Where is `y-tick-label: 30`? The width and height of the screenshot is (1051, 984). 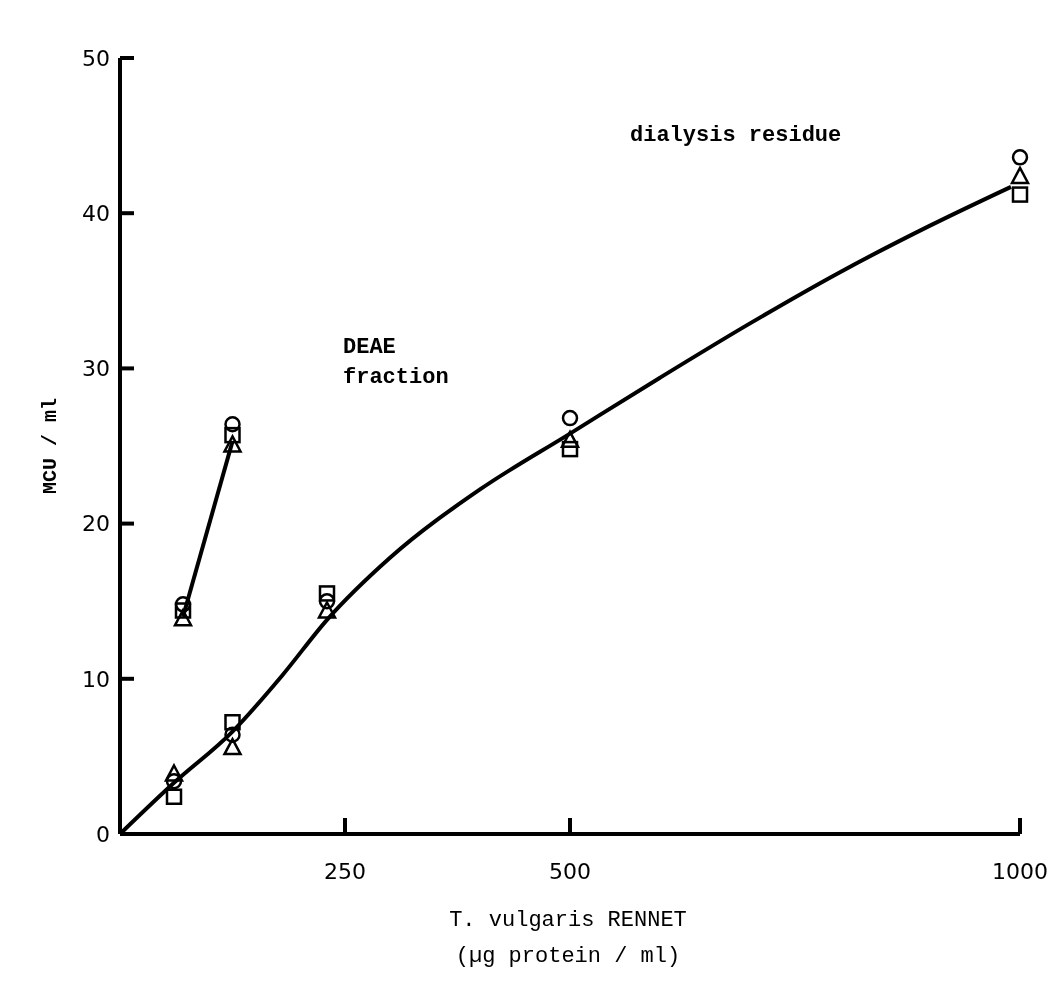
y-tick-label: 30 is located at coordinates (96, 369).